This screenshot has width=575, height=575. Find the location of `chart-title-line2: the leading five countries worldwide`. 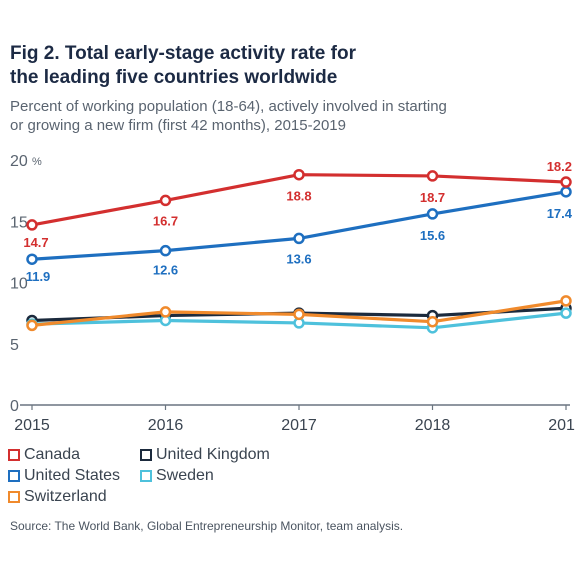

chart-title-line2: the leading five countries worldwide is located at coordinates (174, 77).